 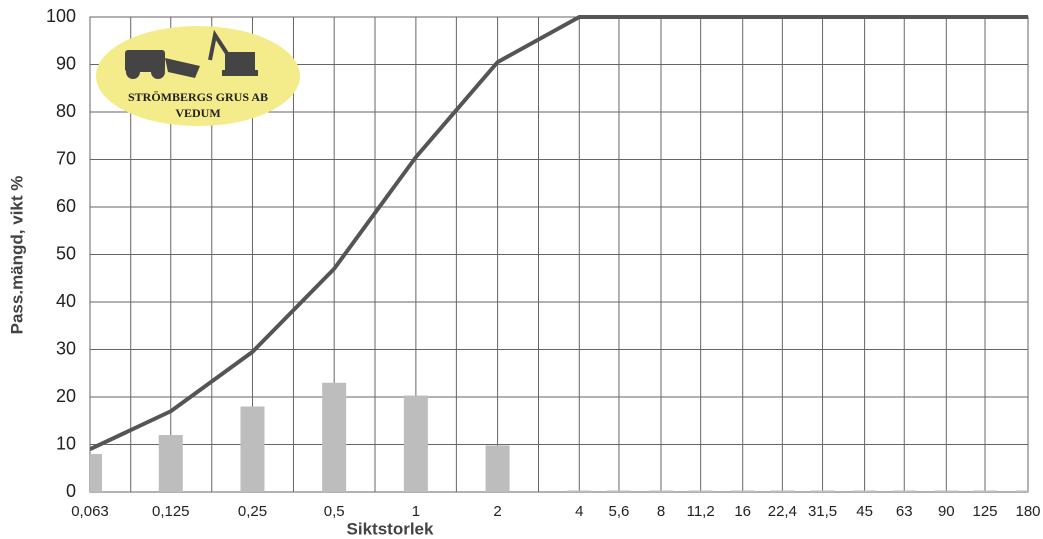 What do you see at coordinates (904, 511) in the screenshot?
I see `x-tick-label: 63` at bounding box center [904, 511].